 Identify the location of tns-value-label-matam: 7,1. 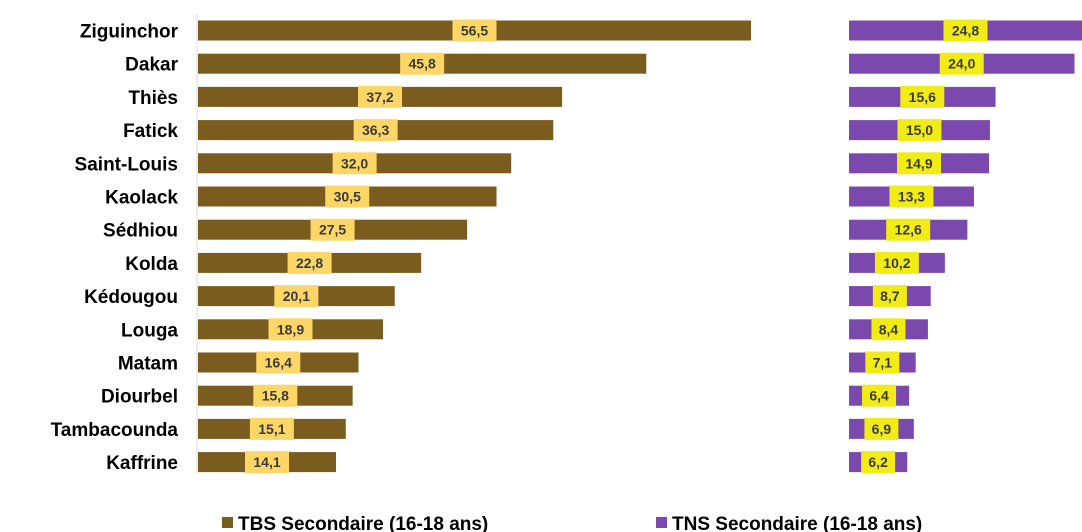
(883, 363).